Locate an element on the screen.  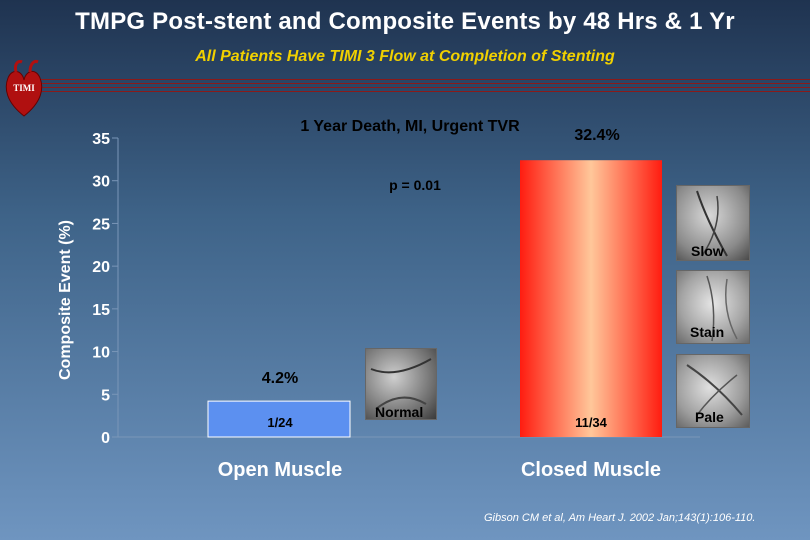
angiogram-image-normal is located at coordinates (401, 384).